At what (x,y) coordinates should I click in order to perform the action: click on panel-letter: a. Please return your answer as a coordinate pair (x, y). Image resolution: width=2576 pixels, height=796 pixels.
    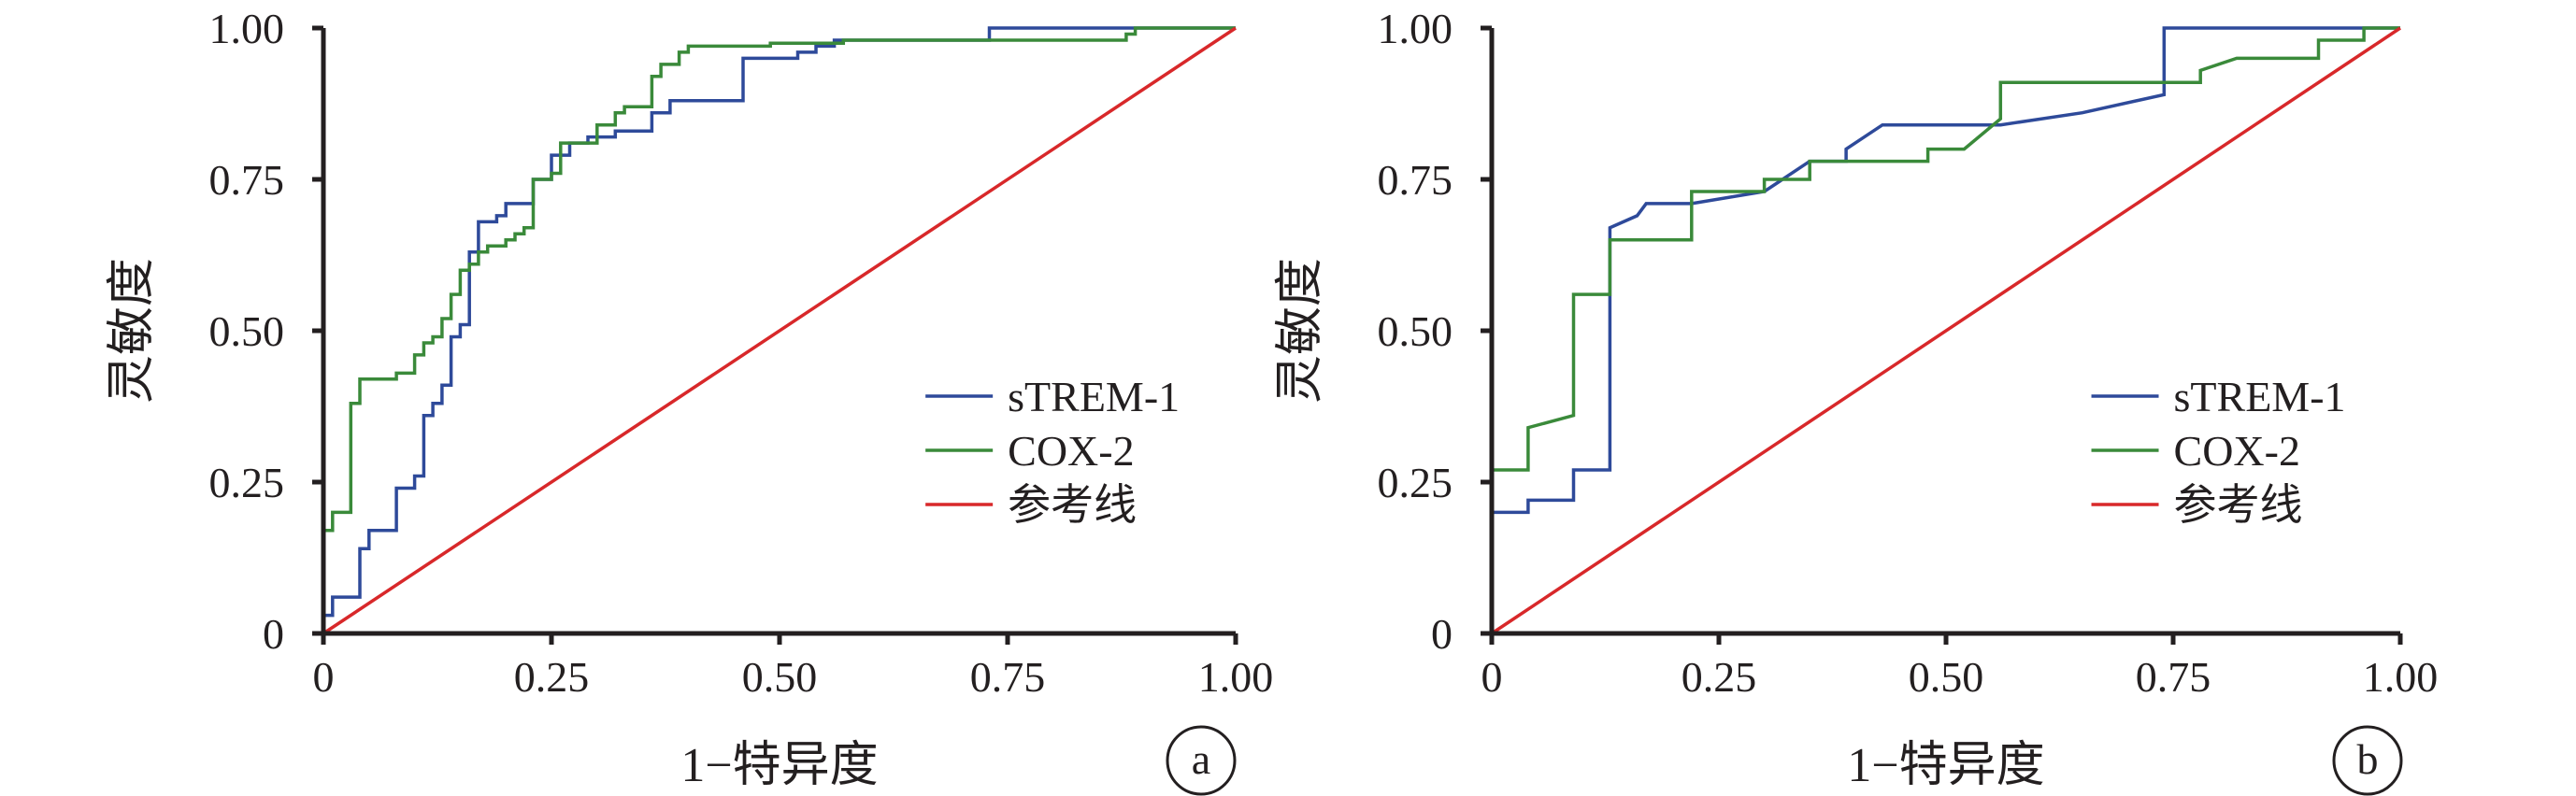
    Looking at the image, I should click on (1201, 759).